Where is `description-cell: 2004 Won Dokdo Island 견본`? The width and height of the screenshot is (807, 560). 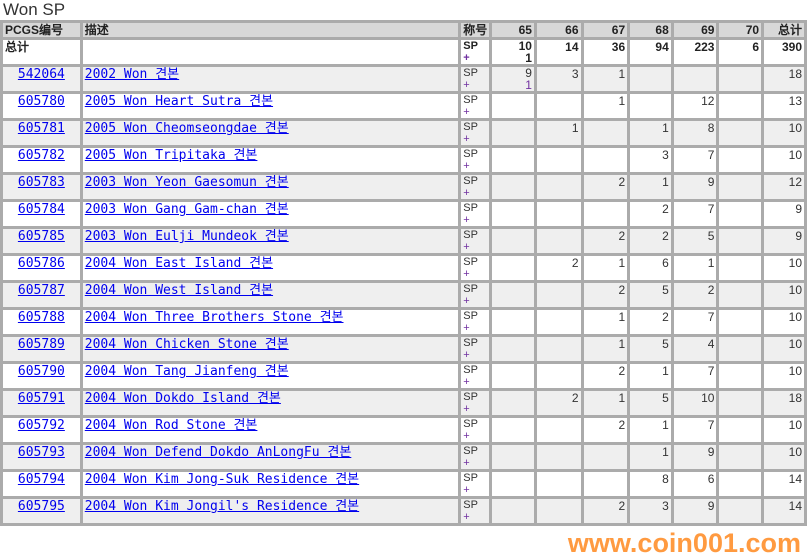 description-cell: 2004 Won Dokdo Island 견본 is located at coordinates (270, 403).